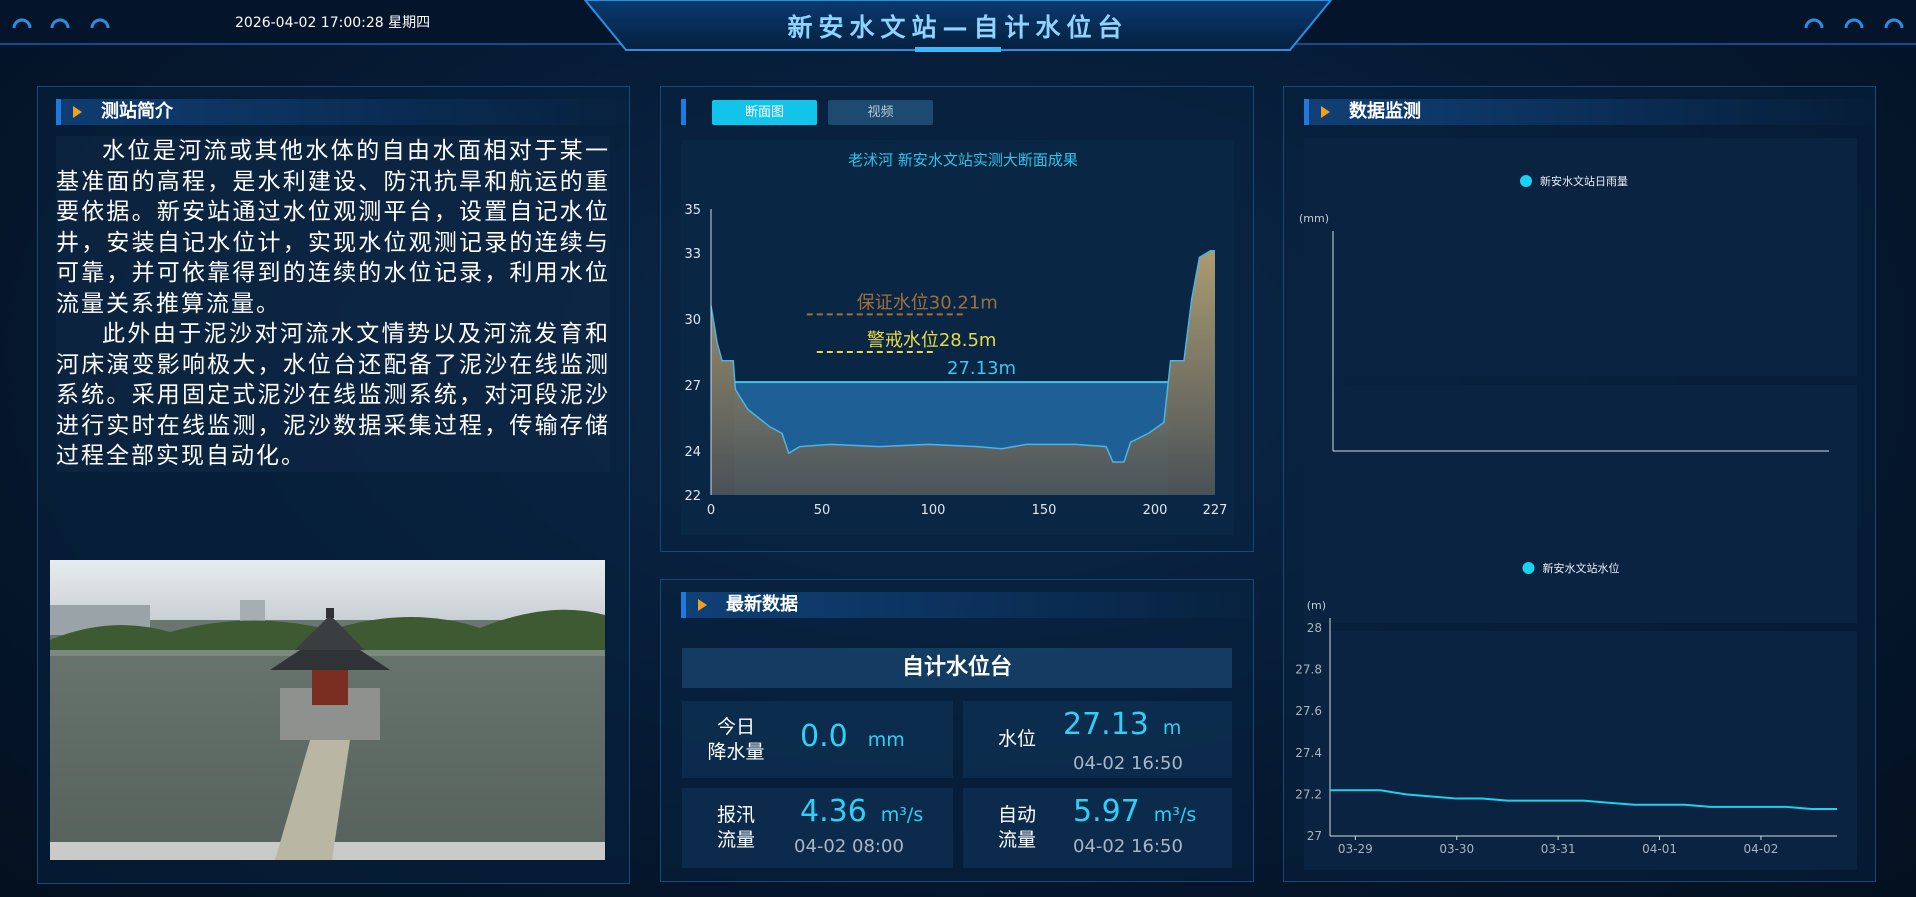 The width and height of the screenshot is (1916, 897). Describe the element at coordinates (1106, 724) in the screenshot. I see `cell-value: 27.13` at that location.